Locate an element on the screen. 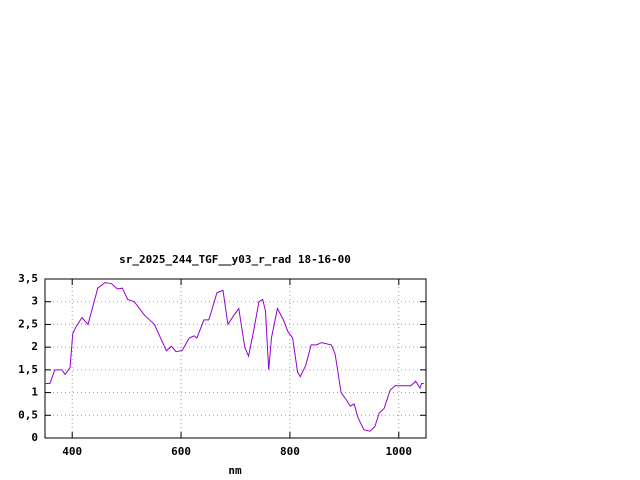 The height and width of the screenshot is (480, 640). x-tick-label: 1000 is located at coordinates (399, 451).